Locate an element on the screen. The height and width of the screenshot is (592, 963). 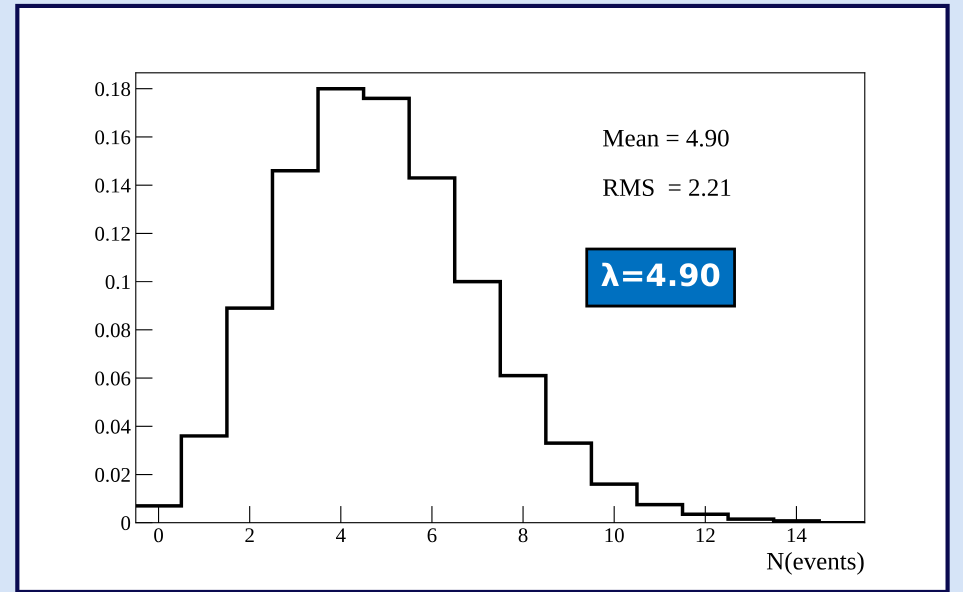
x-tick-label: 8 is located at coordinates (523, 535).